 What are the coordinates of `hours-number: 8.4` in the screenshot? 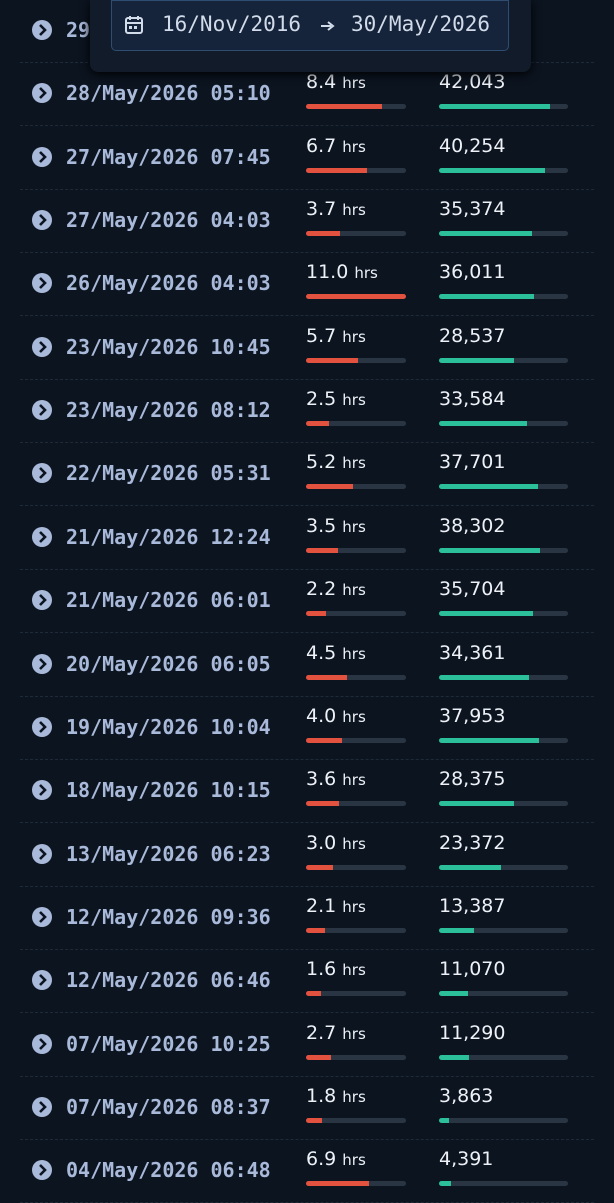 It's located at (321, 82).